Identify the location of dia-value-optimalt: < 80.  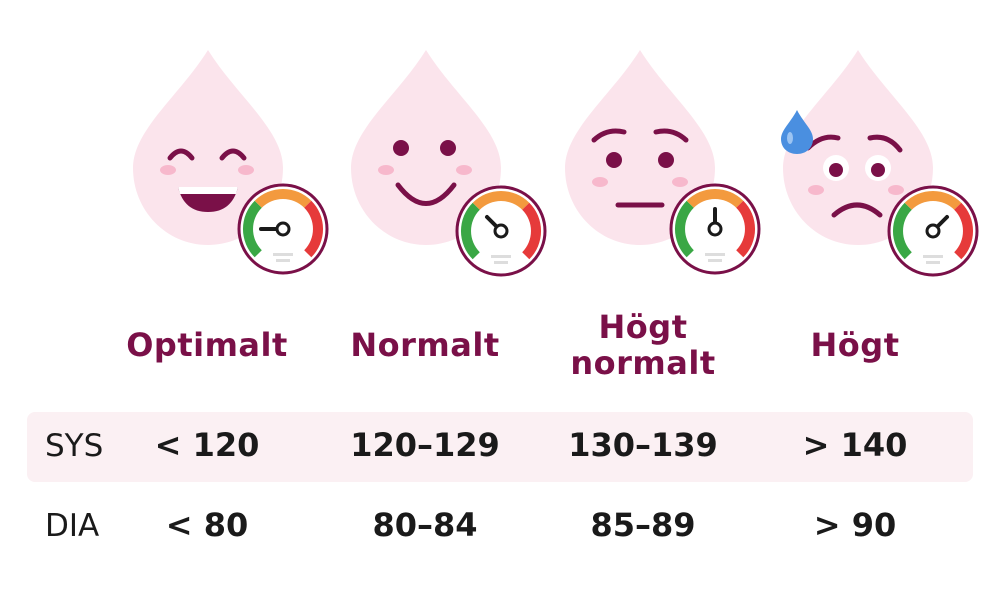
(207, 525).